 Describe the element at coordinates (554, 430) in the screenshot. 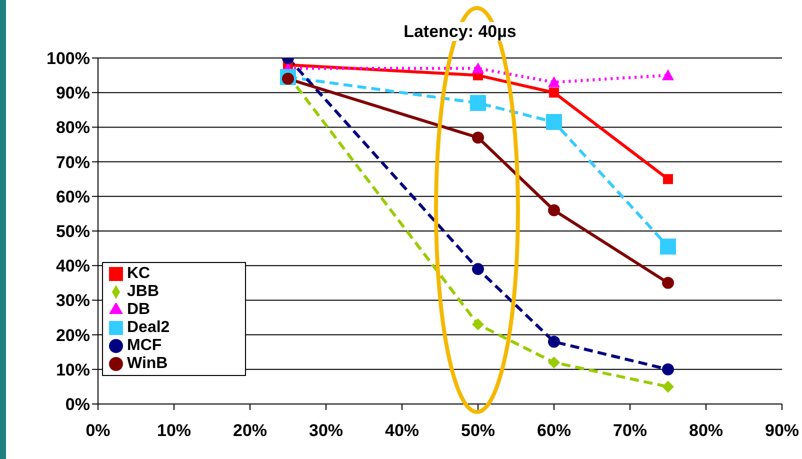

I see `x-tick-label: 60%` at that location.